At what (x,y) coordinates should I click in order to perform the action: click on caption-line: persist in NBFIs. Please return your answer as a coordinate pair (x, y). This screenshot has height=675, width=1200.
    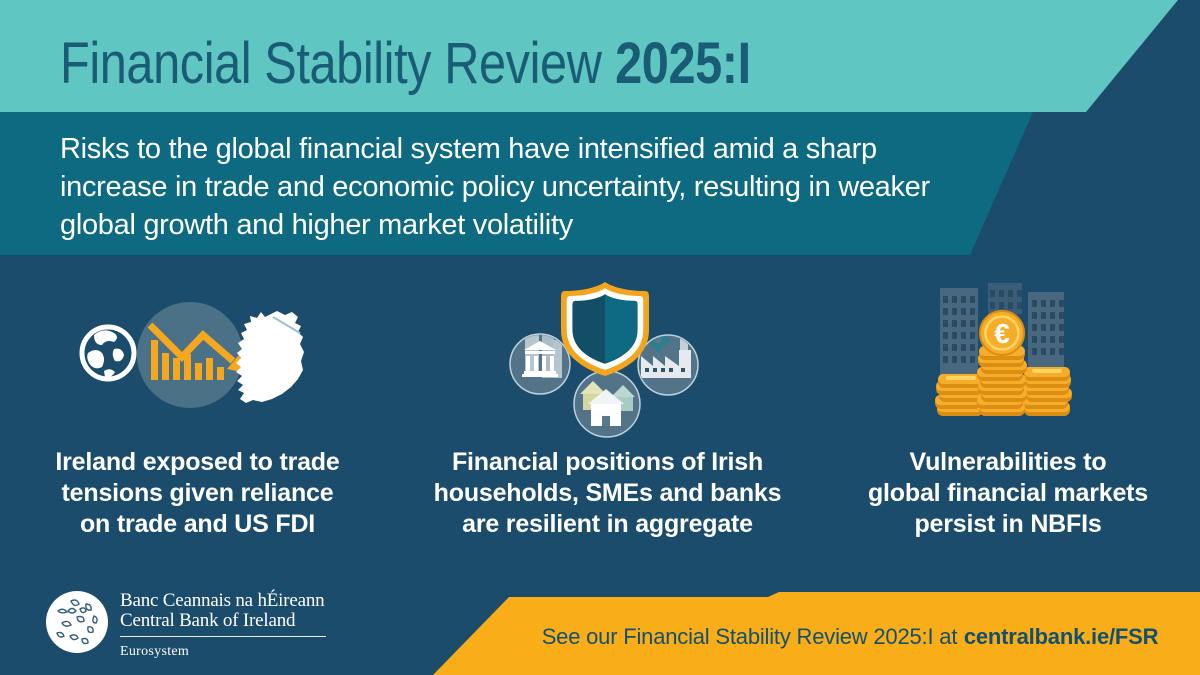
    Looking at the image, I should click on (1008, 524).